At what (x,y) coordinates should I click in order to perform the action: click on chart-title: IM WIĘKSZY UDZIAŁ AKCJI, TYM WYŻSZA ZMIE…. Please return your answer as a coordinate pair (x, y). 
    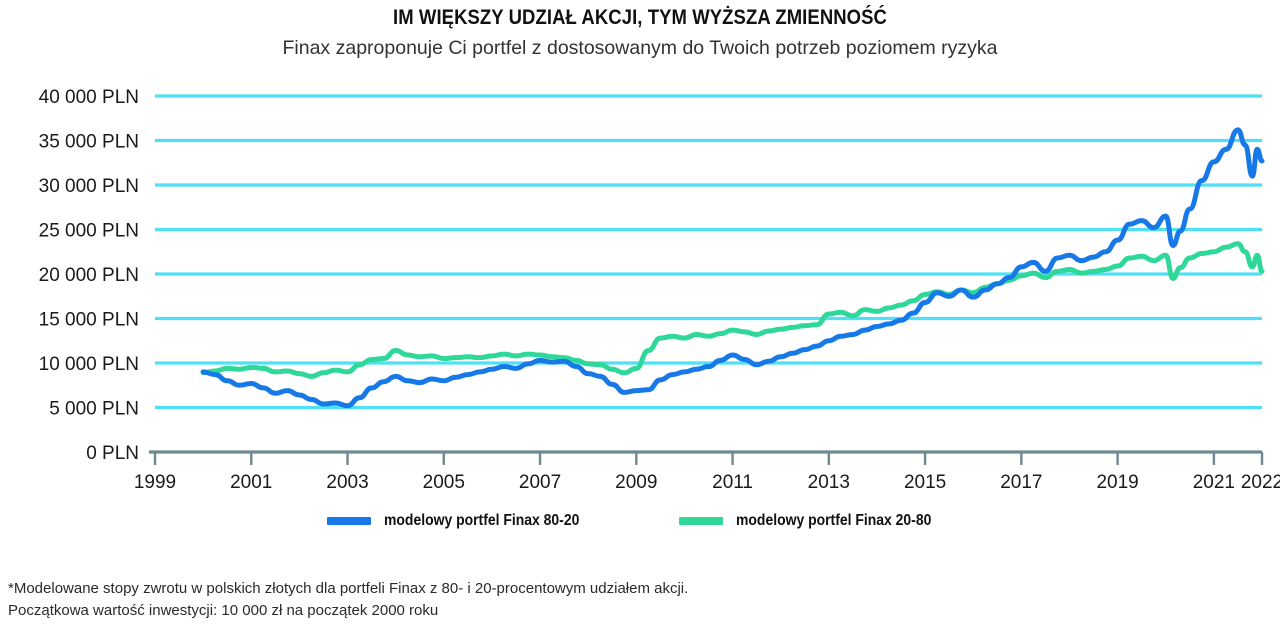
    Looking at the image, I should click on (640, 17).